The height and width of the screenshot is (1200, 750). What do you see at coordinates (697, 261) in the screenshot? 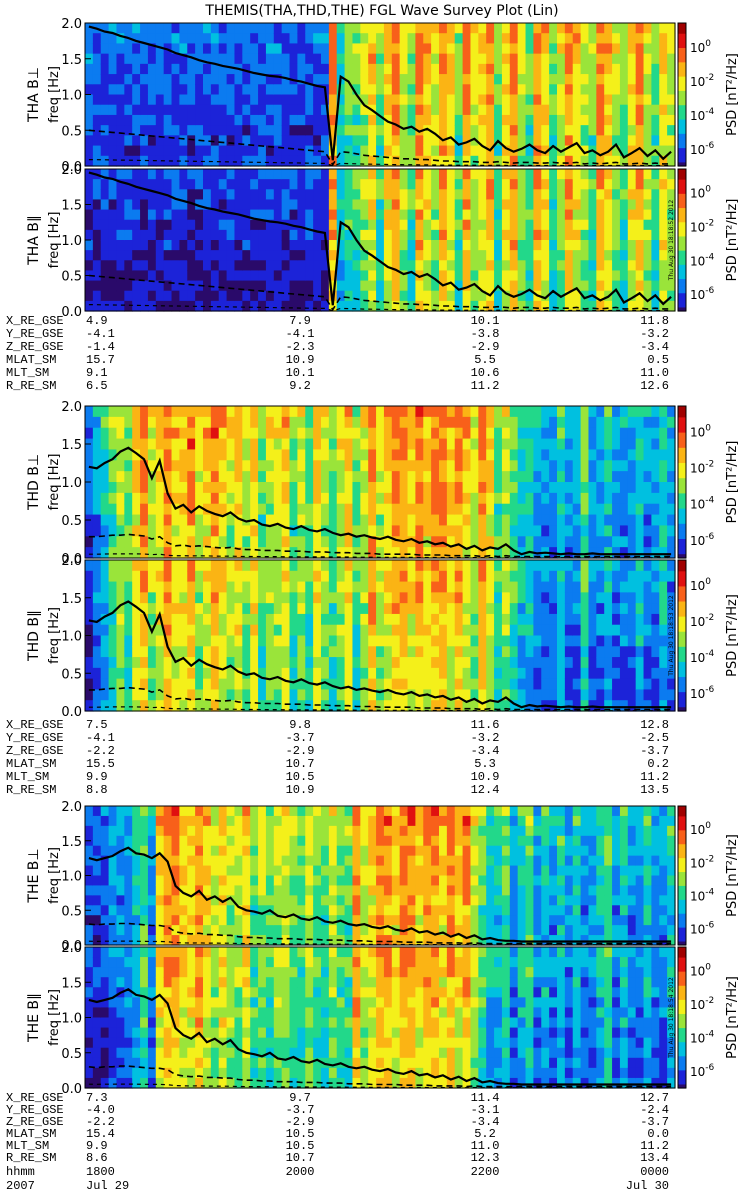
I see `colorbar-tick-base: 10` at bounding box center [697, 261].